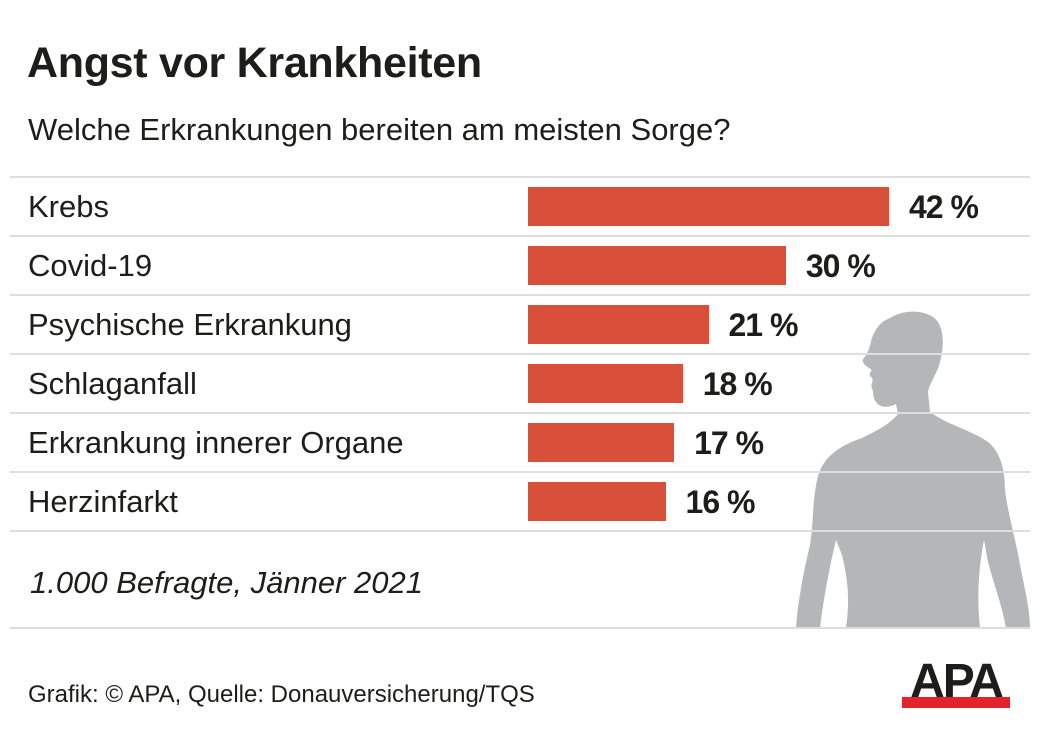  I want to click on category-label: Psychische Erkrankung, so click(190, 324).